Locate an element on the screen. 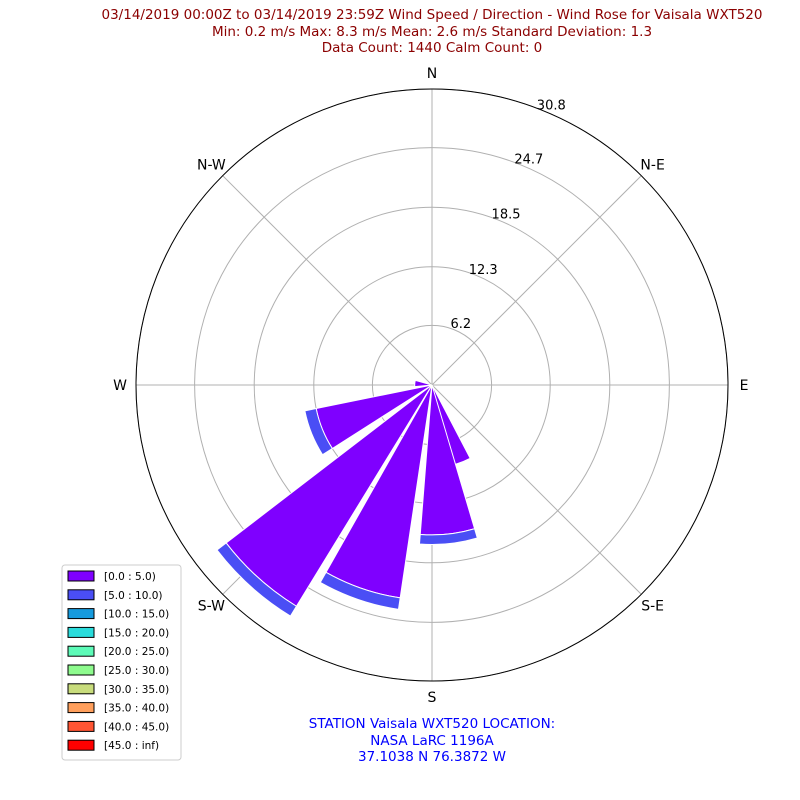 This screenshot has width=800, height=800. legend-label: [45.0 : inf) is located at coordinates (131, 746).